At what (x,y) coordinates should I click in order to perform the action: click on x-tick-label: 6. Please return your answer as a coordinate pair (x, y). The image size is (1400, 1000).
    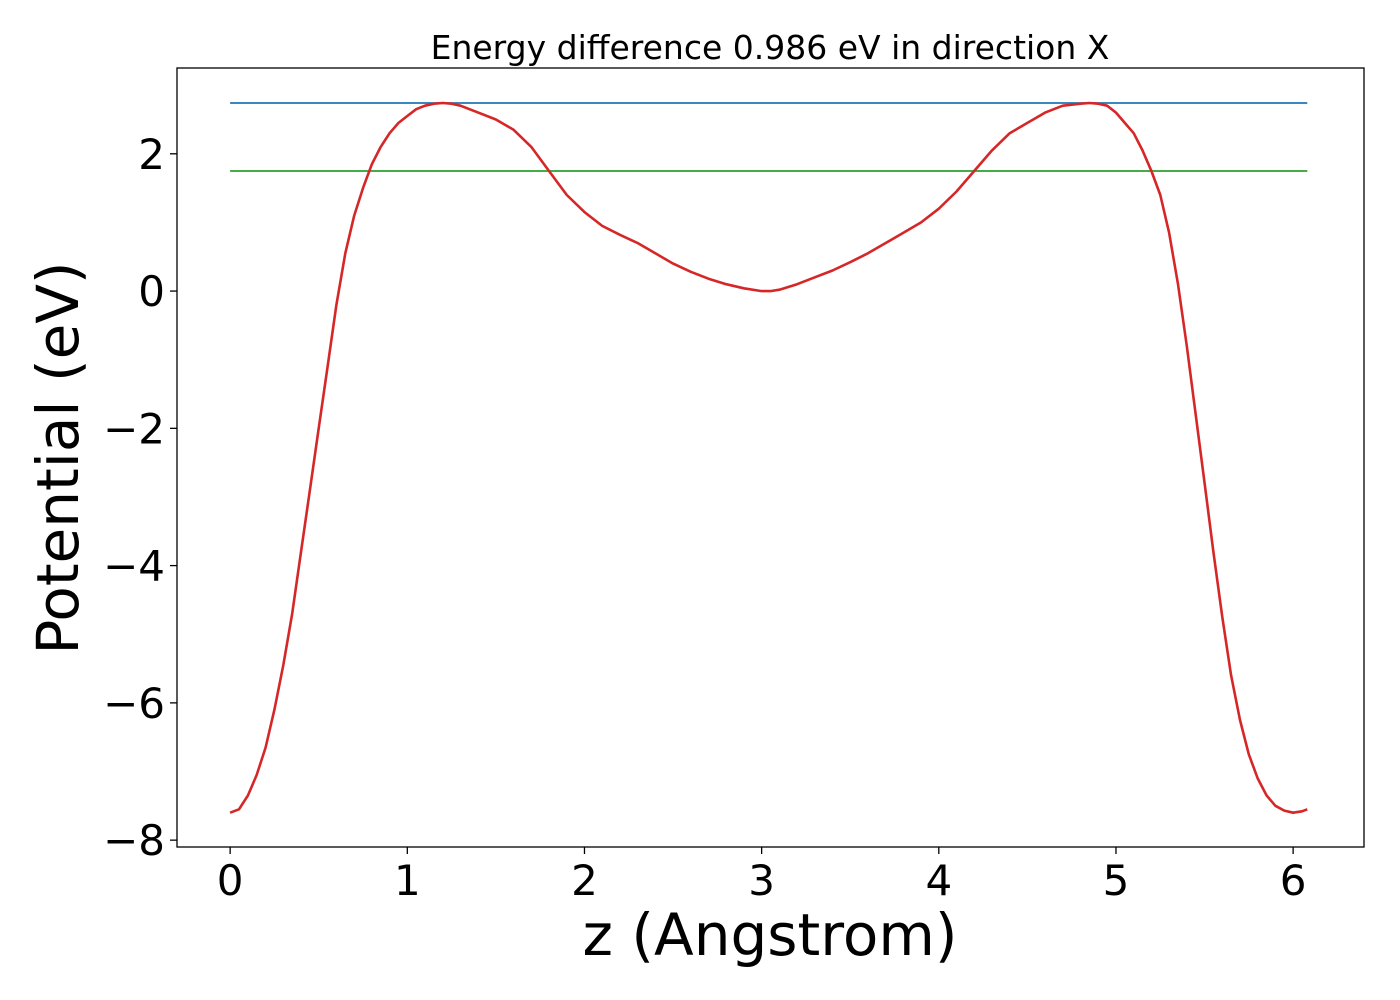
    Looking at the image, I should click on (1293, 880).